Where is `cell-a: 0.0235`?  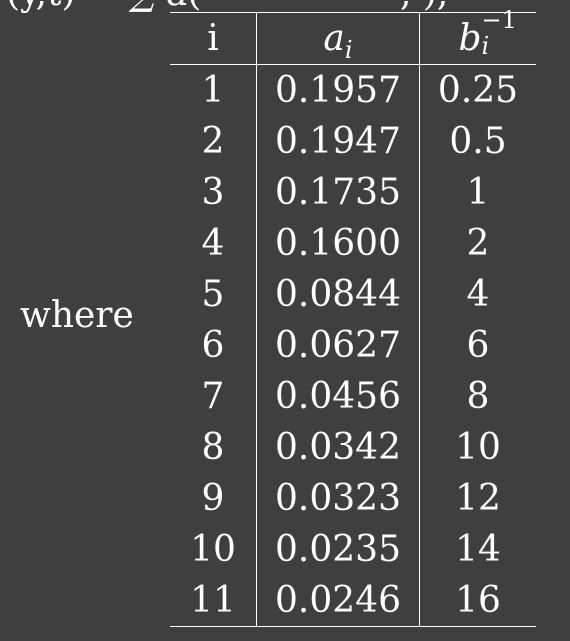
cell-a: 0.0235 is located at coordinates (338, 549).